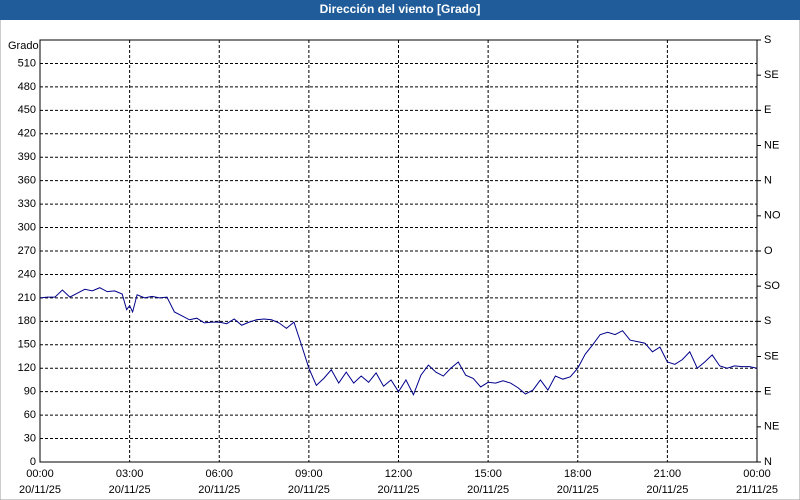  Describe the element at coordinates (27, 321) in the screenshot. I see `y-tick-label: 180` at that location.